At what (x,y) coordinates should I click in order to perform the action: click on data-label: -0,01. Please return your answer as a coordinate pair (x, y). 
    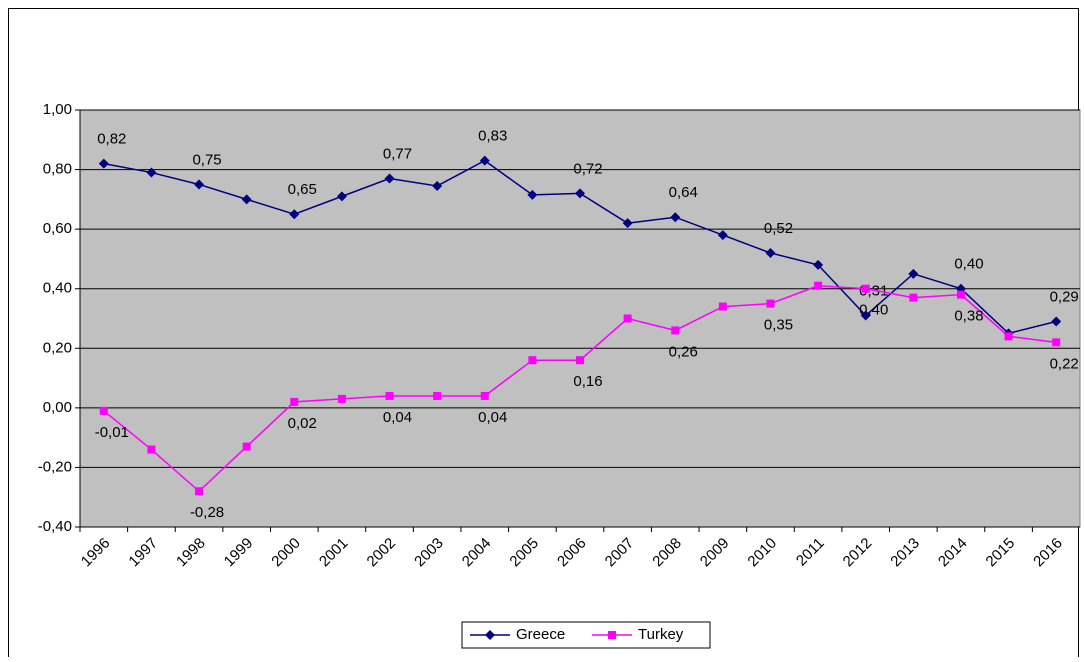
    Looking at the image, I should click on (112, 432).